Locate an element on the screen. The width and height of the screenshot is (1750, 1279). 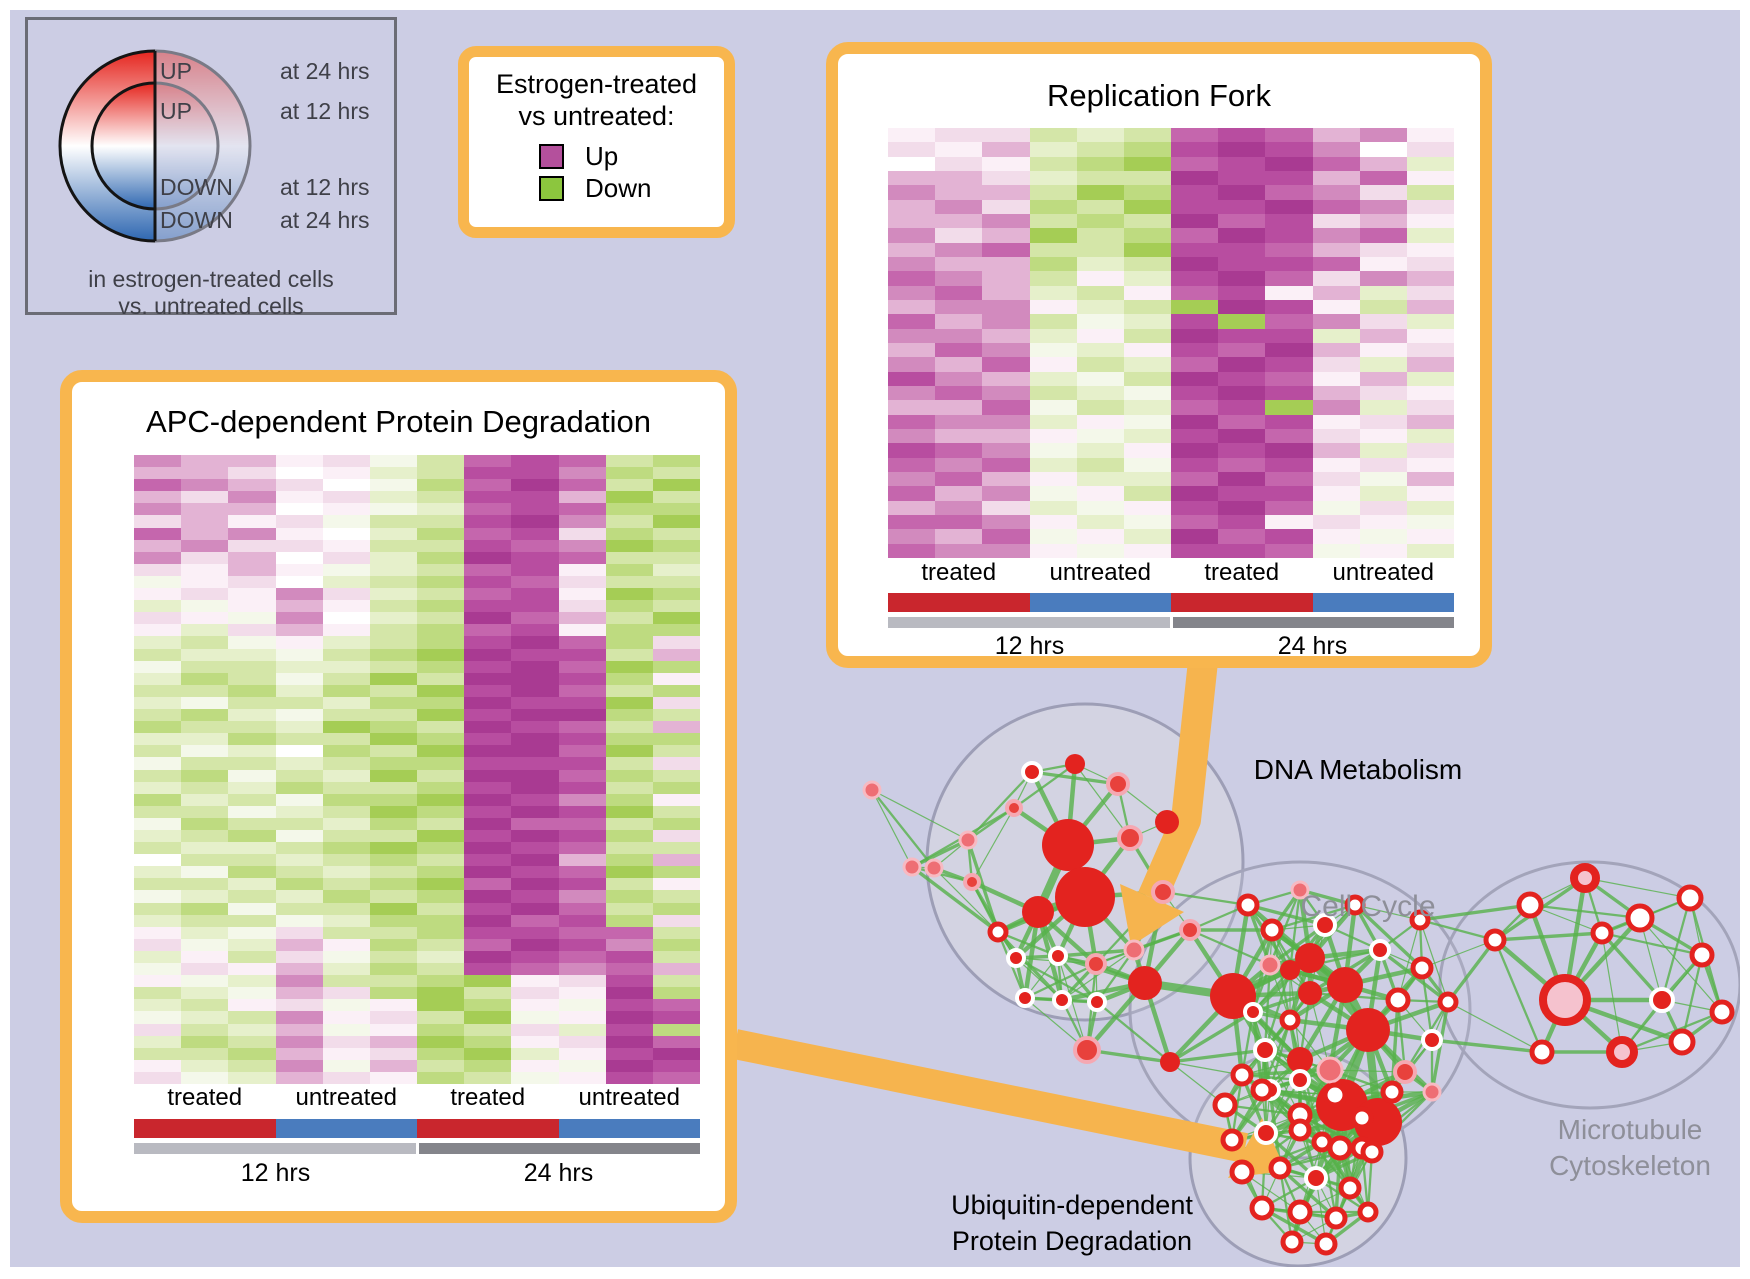
bar-12hrs is located at coordinates (1029, 622).